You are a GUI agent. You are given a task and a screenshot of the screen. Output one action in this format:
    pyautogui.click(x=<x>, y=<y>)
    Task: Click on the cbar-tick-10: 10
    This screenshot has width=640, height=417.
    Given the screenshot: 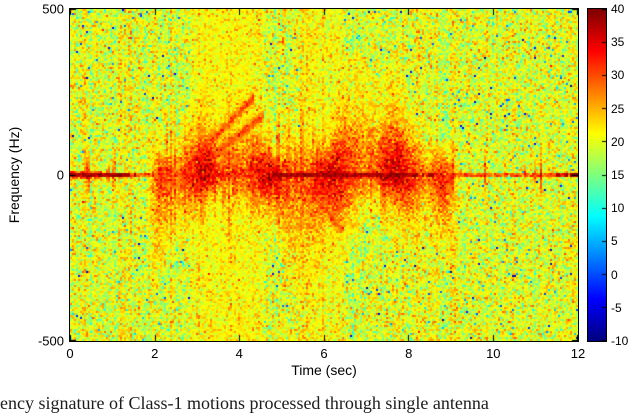 What is the action you would take?
    pyautogui.click(x=618, y=208)
    